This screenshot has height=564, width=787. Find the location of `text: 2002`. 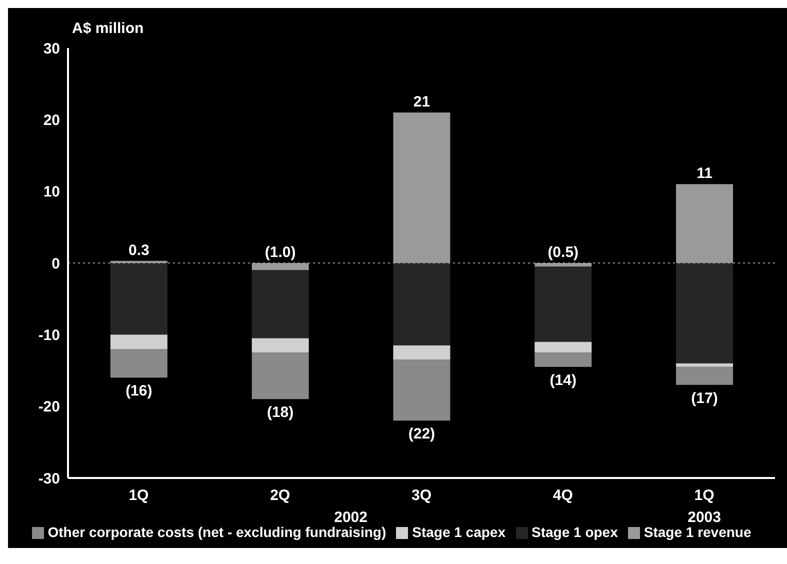

text: 2002 is located at coordinates (351, 517).